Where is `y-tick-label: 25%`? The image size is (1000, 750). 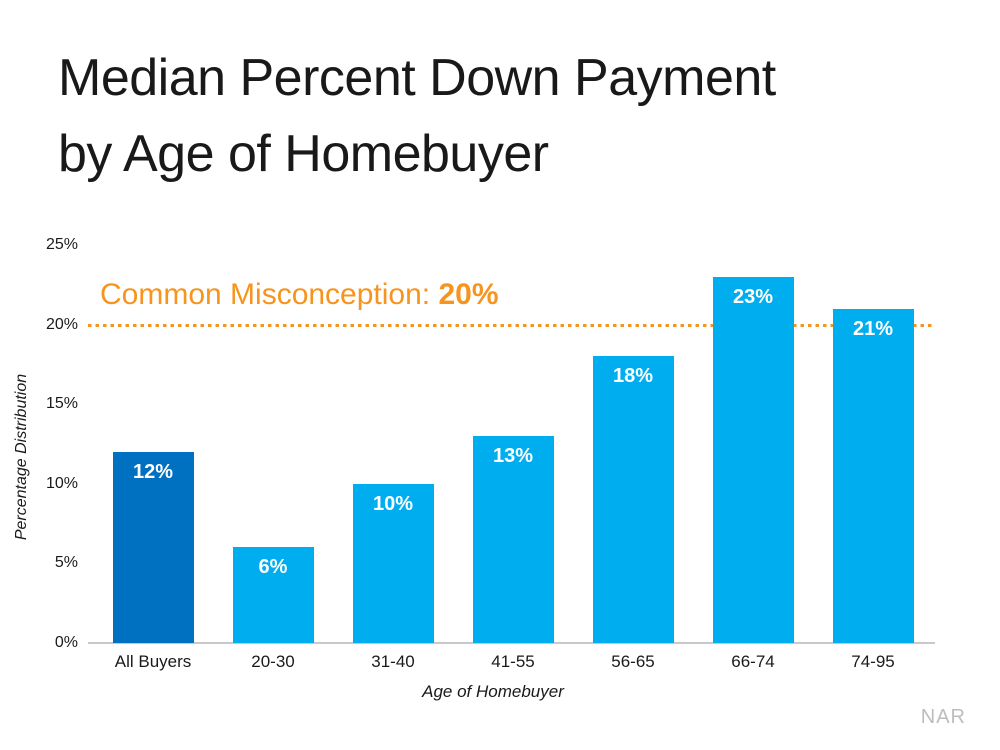
y-tick-label: 25% is located at coordinates (61, 244).